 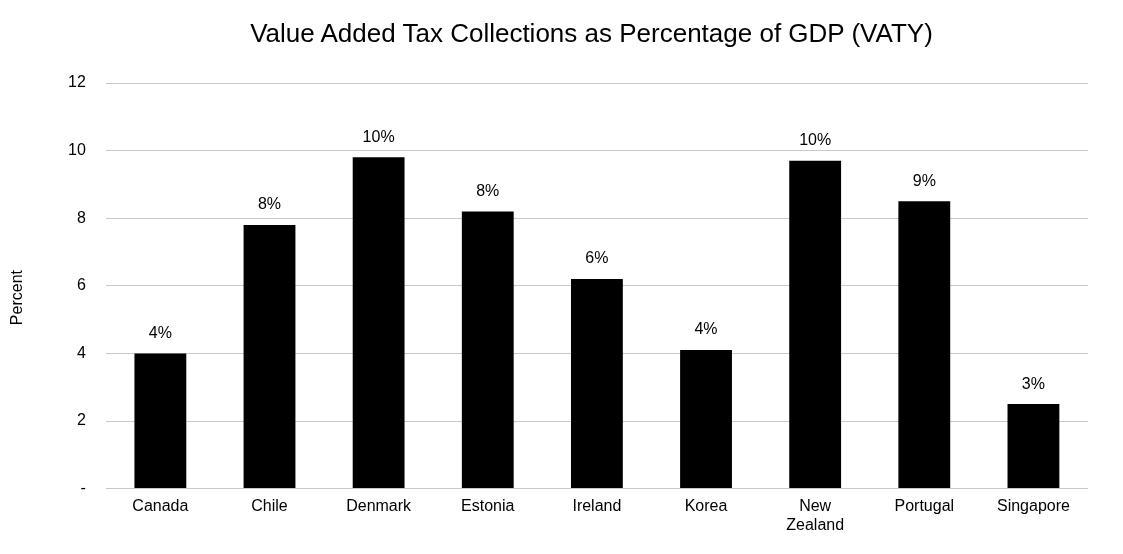 I want to click on y-tick-label: -, so click(x=83, y=488).